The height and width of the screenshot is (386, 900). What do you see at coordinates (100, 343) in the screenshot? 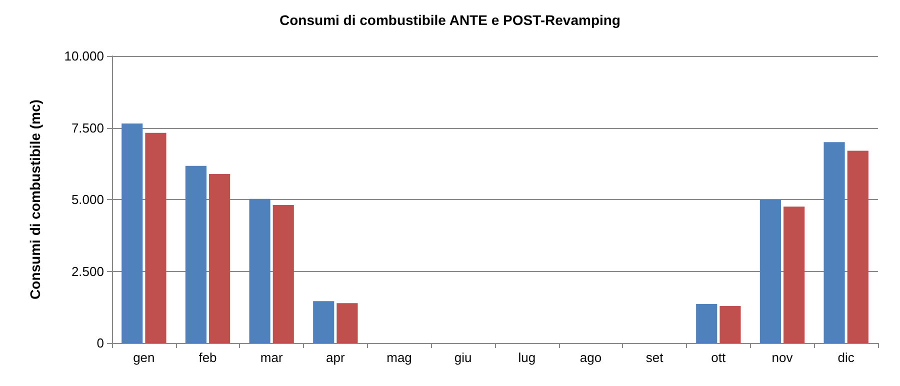
I see `y-tick-label: 0` at bounding box center [100, 343].